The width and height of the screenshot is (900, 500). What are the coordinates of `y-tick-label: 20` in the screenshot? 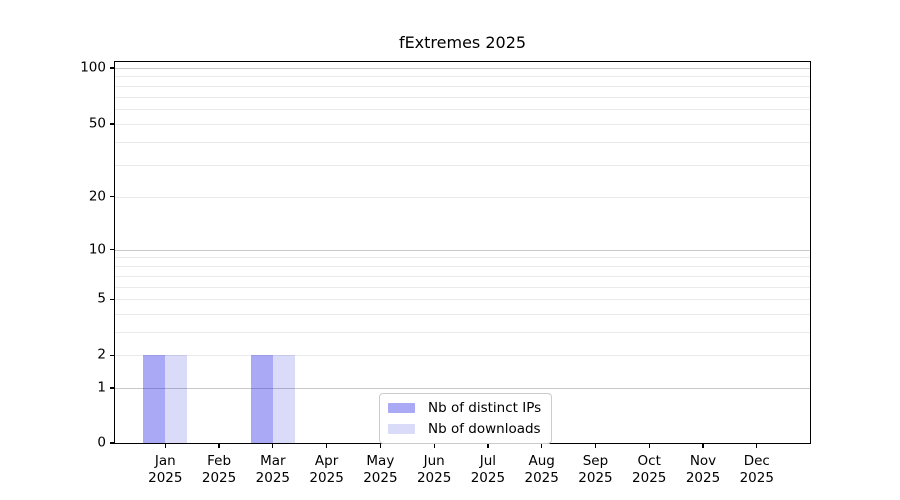 It's located at (97, 196).